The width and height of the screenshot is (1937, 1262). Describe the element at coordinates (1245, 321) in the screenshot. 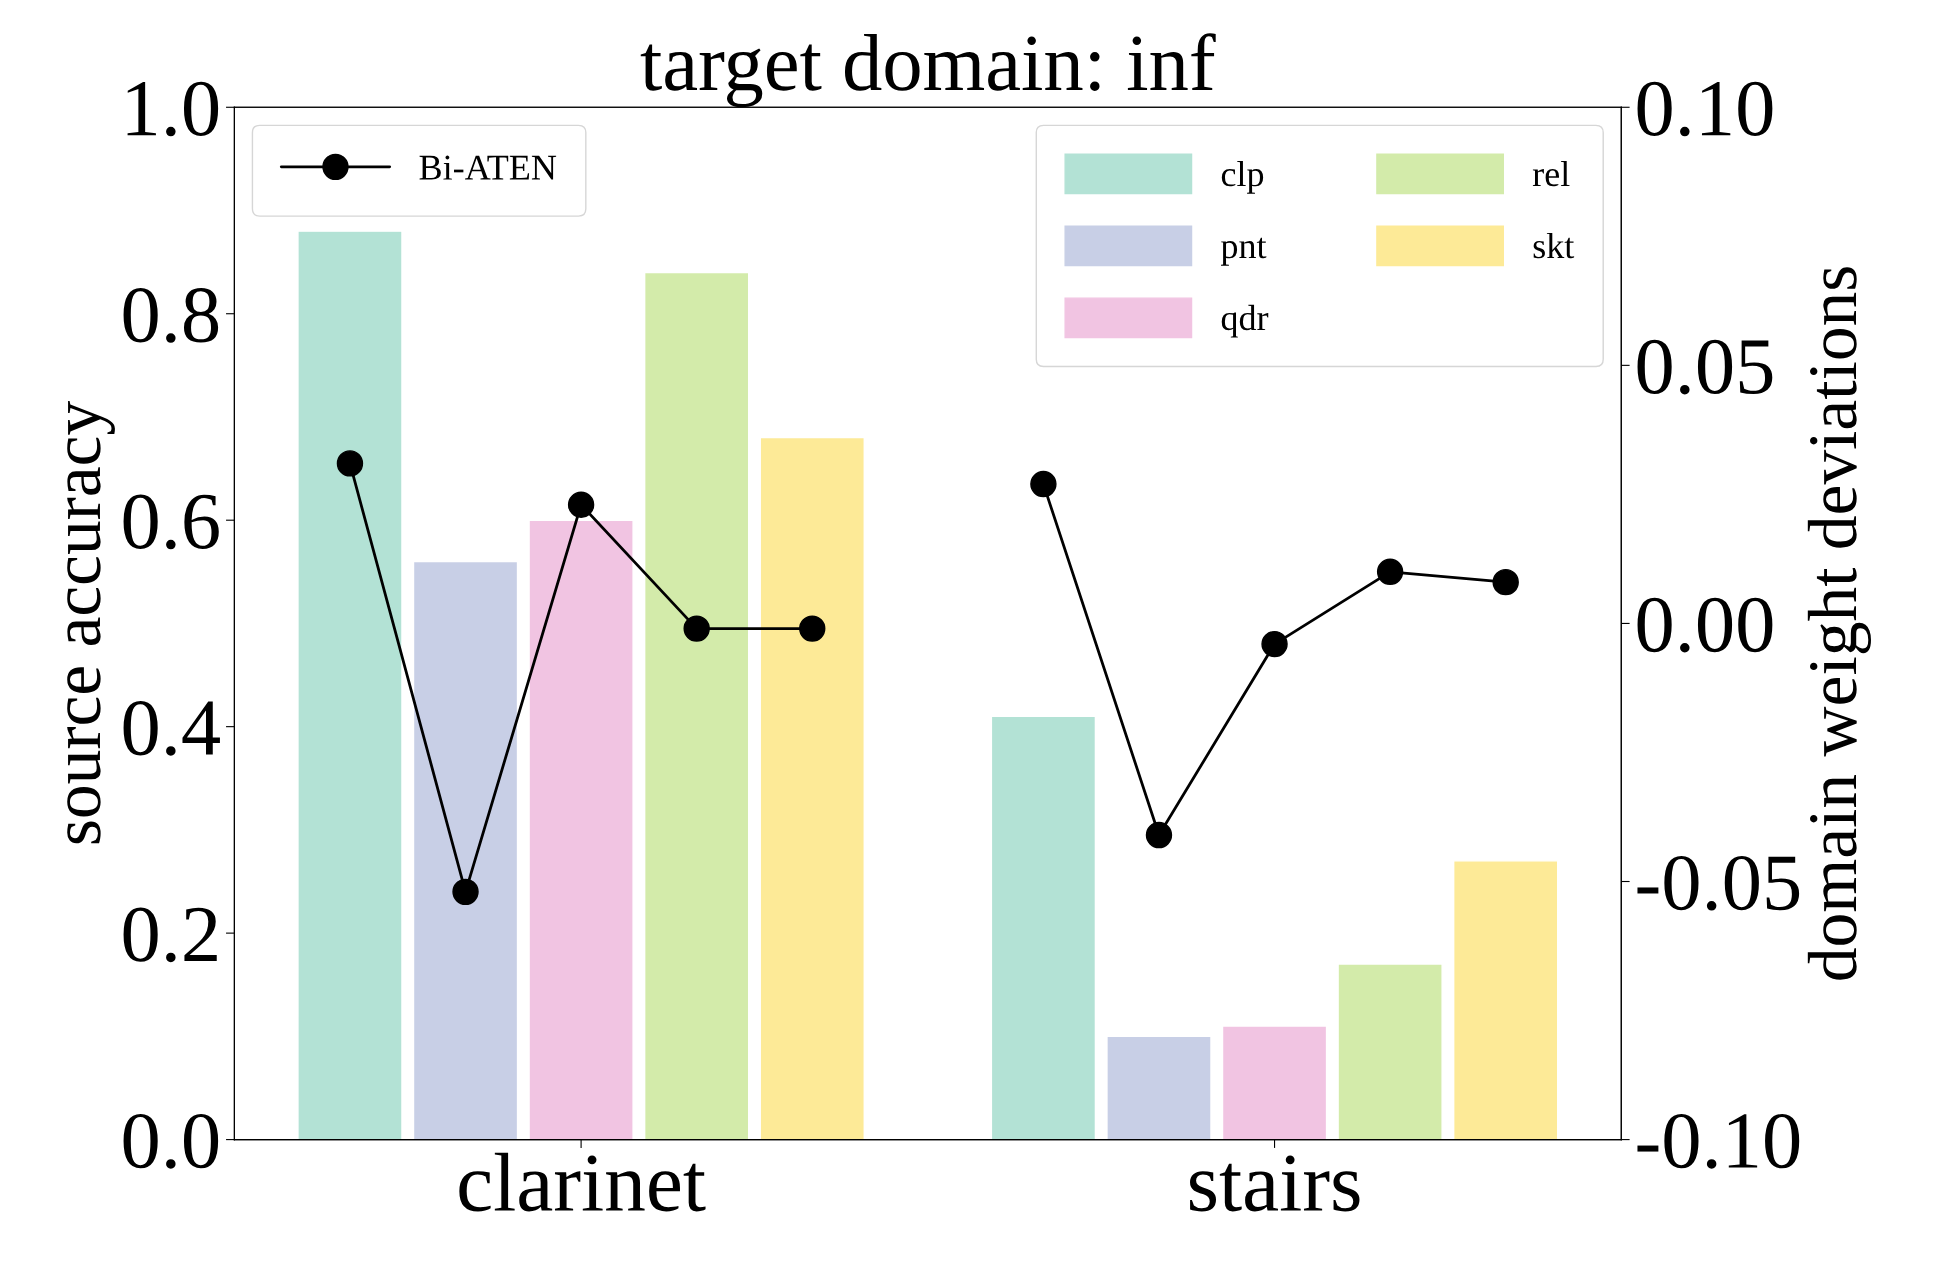

I see `legend-label: qdr` at that location.